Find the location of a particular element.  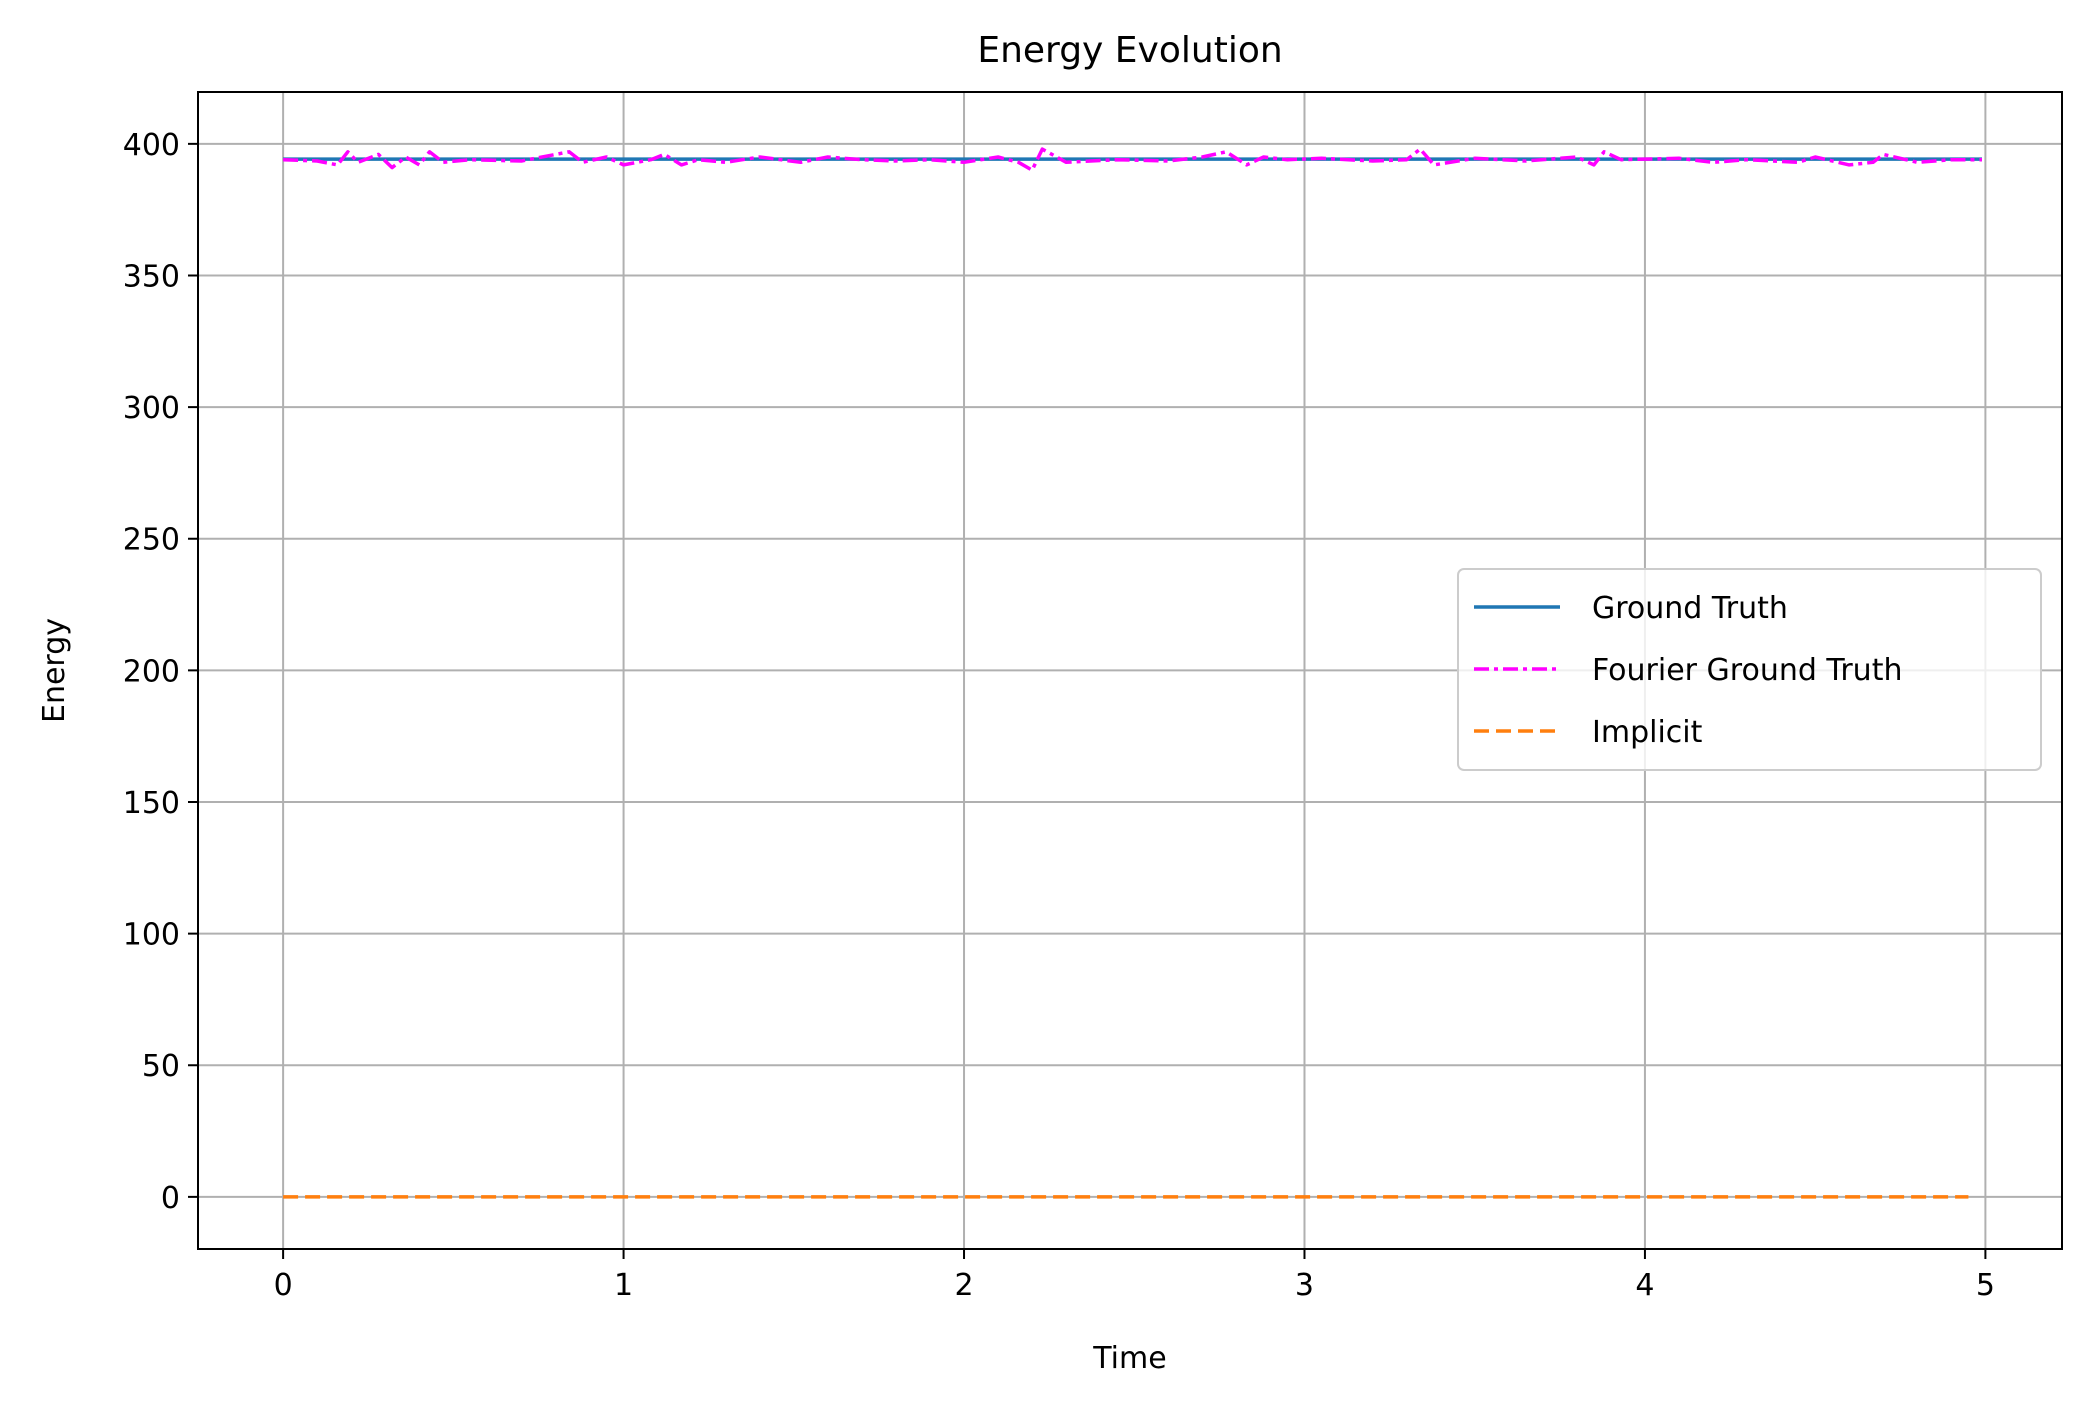

y-tick-label: 250 is located at coordinates (151, 540).